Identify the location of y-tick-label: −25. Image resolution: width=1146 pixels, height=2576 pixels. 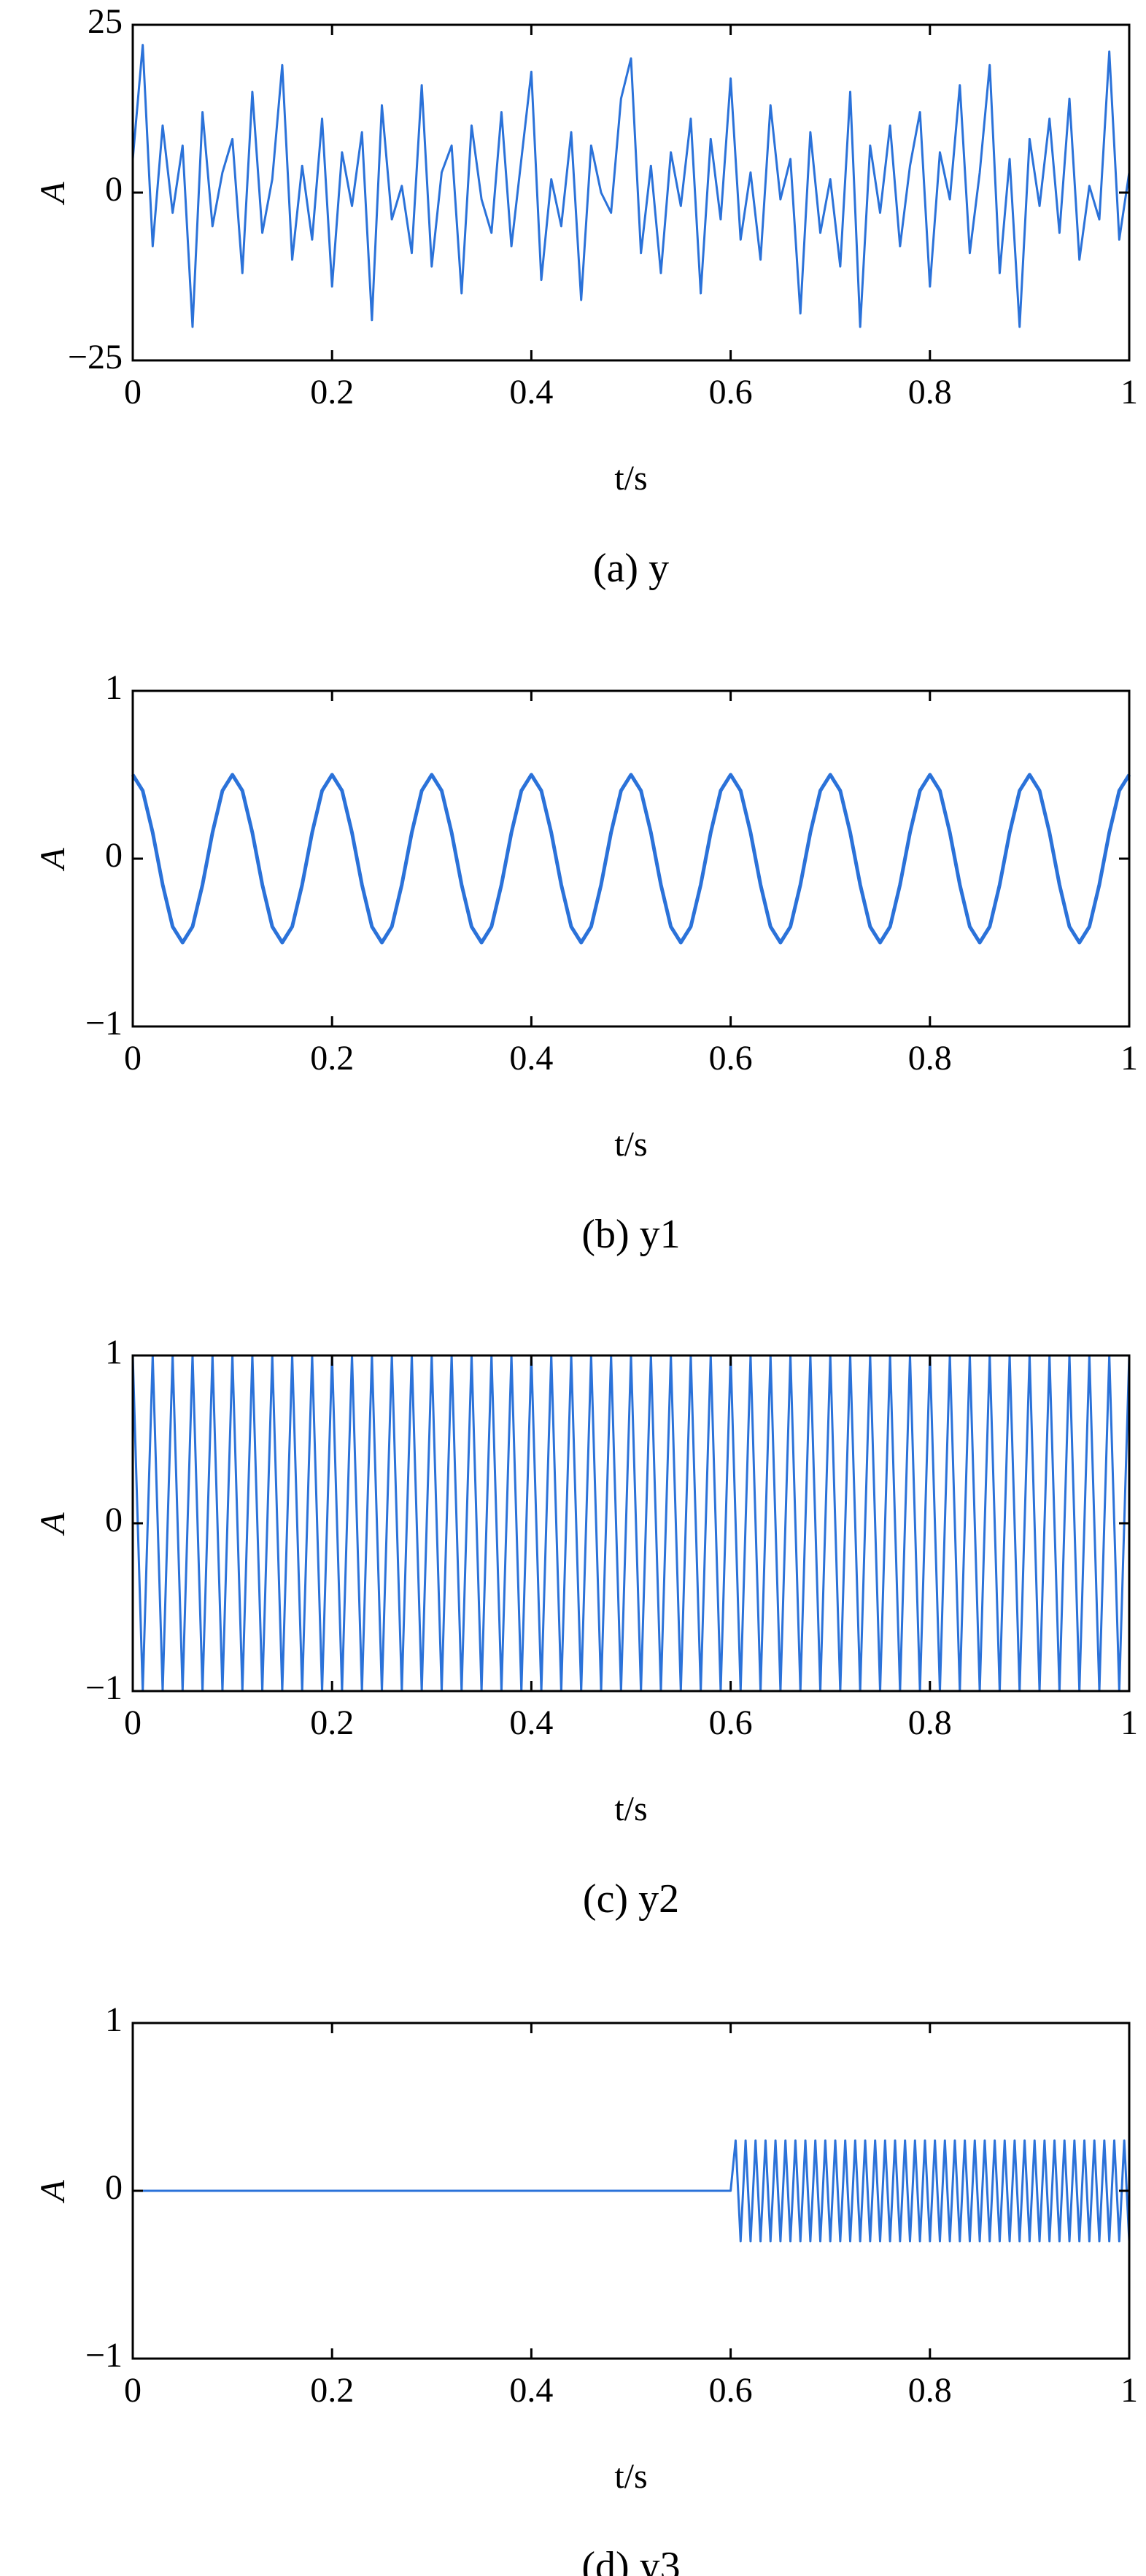
(95, 357).